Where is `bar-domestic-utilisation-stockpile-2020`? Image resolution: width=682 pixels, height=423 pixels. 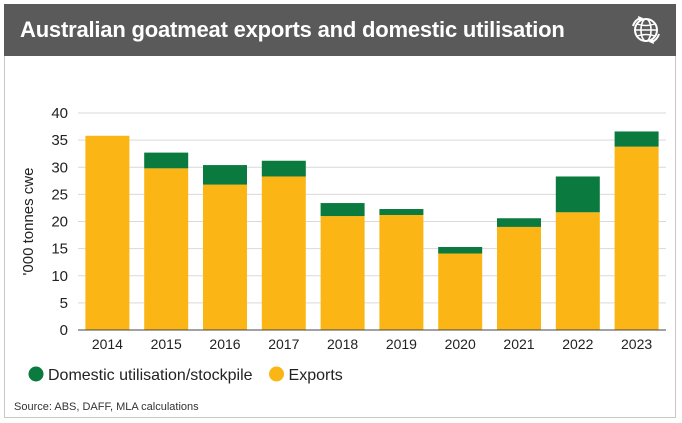
bar-domestic-utilisation-stockpile-2020 is located at coordinates (460, 250).